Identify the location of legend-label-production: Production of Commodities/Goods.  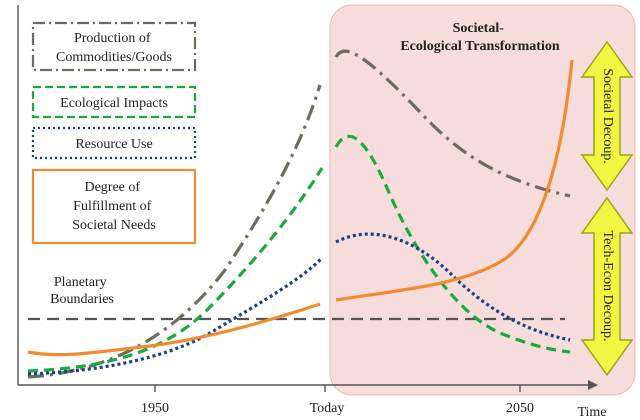
(114, 48).